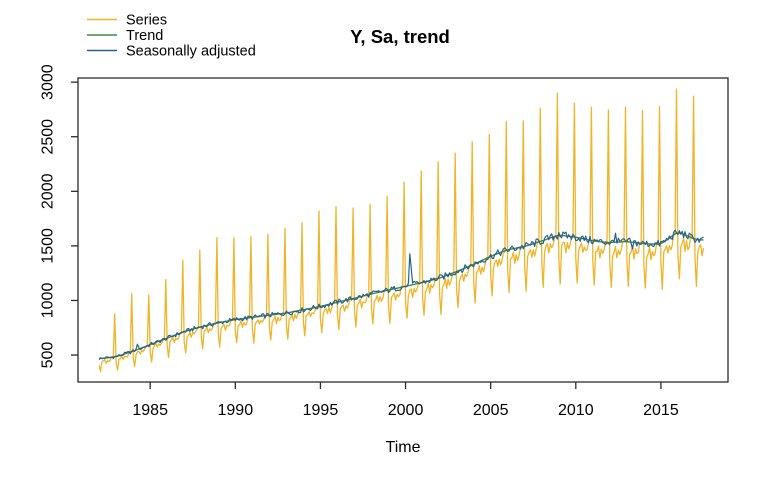 The width and height of the screenshot is (768, 480). I want to click on x-tick-label: 1990, so click(236, 410).